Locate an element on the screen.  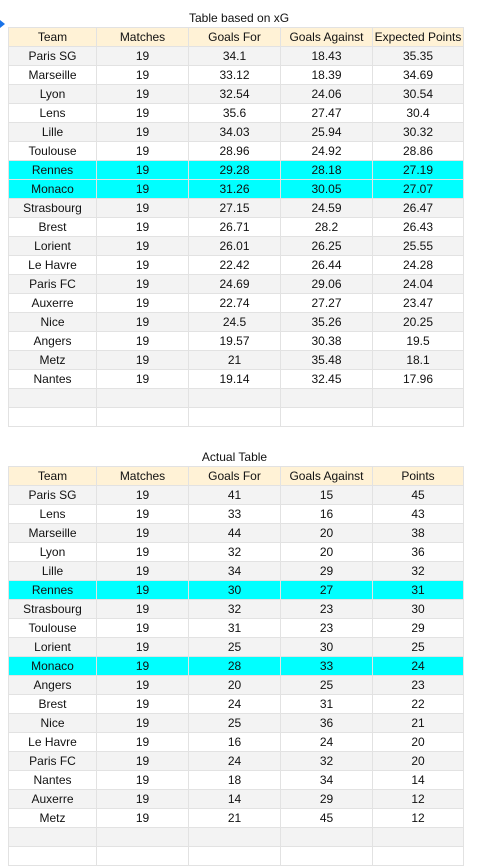
value-cell: 43 is located at coordinates (418, 514).